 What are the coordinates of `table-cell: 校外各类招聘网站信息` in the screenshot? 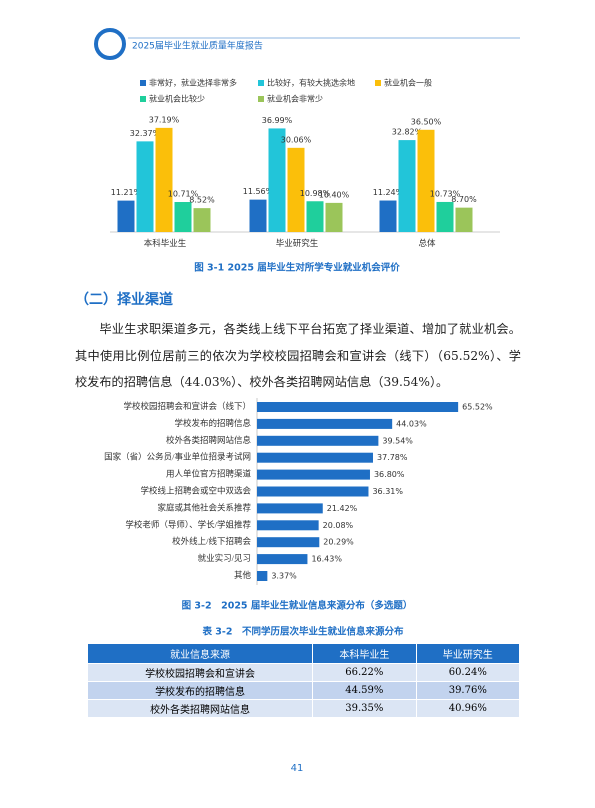 It's located at (200, 708).